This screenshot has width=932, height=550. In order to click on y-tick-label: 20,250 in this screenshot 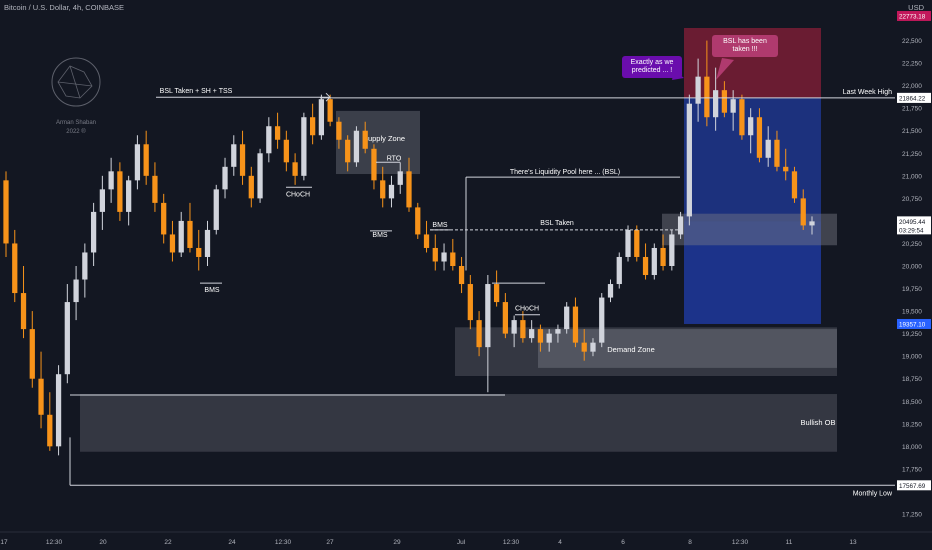, I will do `click(912, 244)`.